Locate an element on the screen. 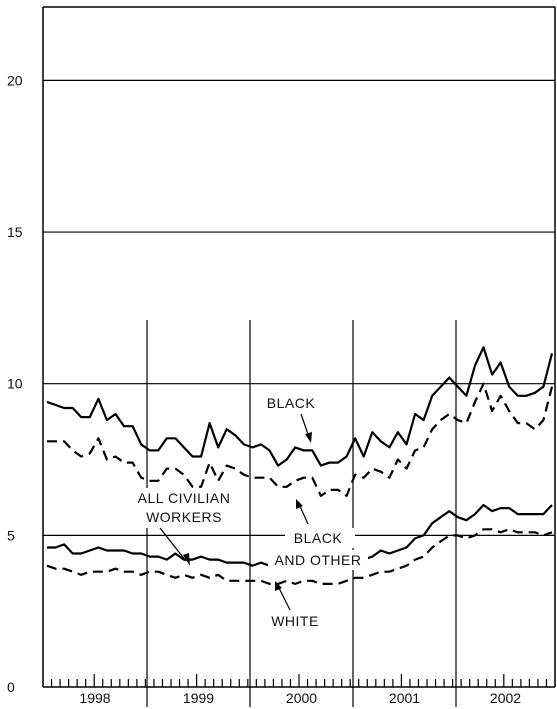 The width and height of the screenshot is (557, 709). annotation-black: BLACK is located at coordinates (291, 403).